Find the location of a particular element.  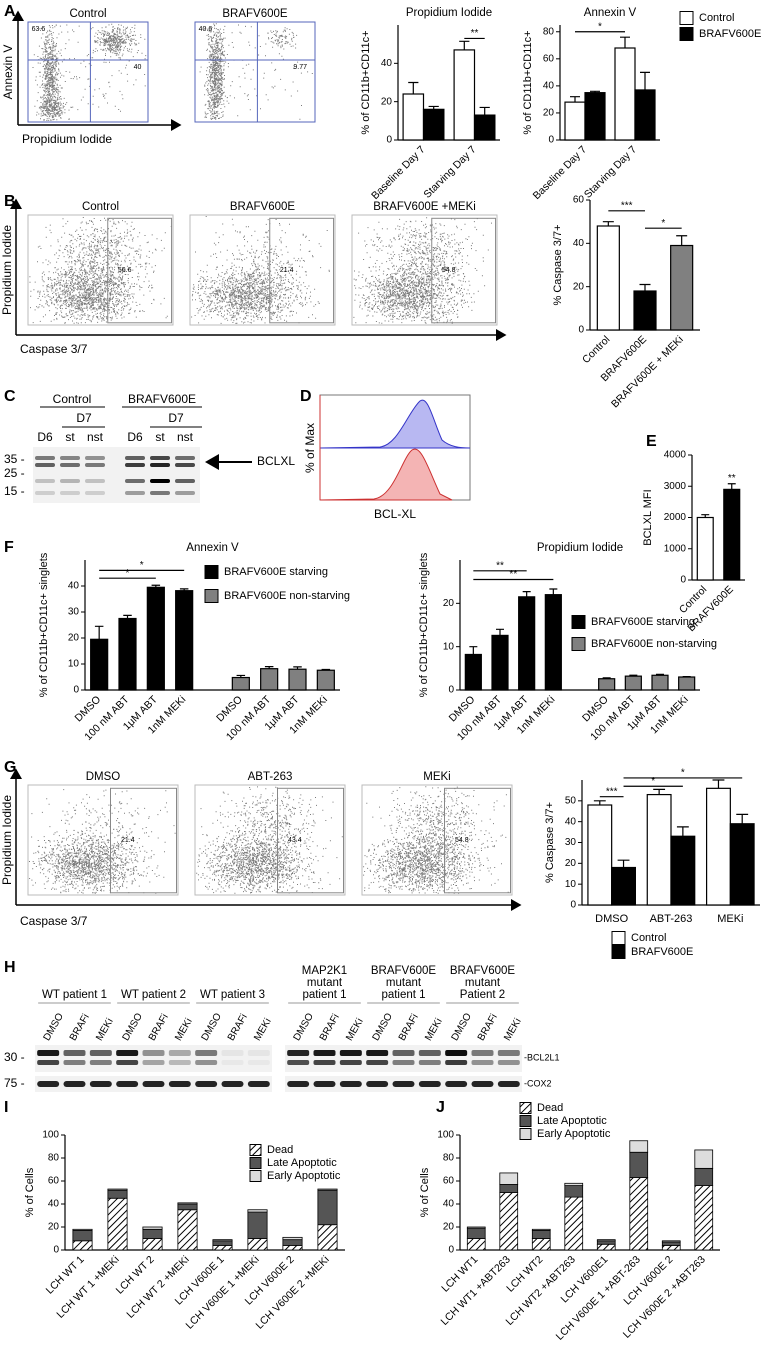

axis-label: Propidium Iodide is located at coordinates (7, 270).